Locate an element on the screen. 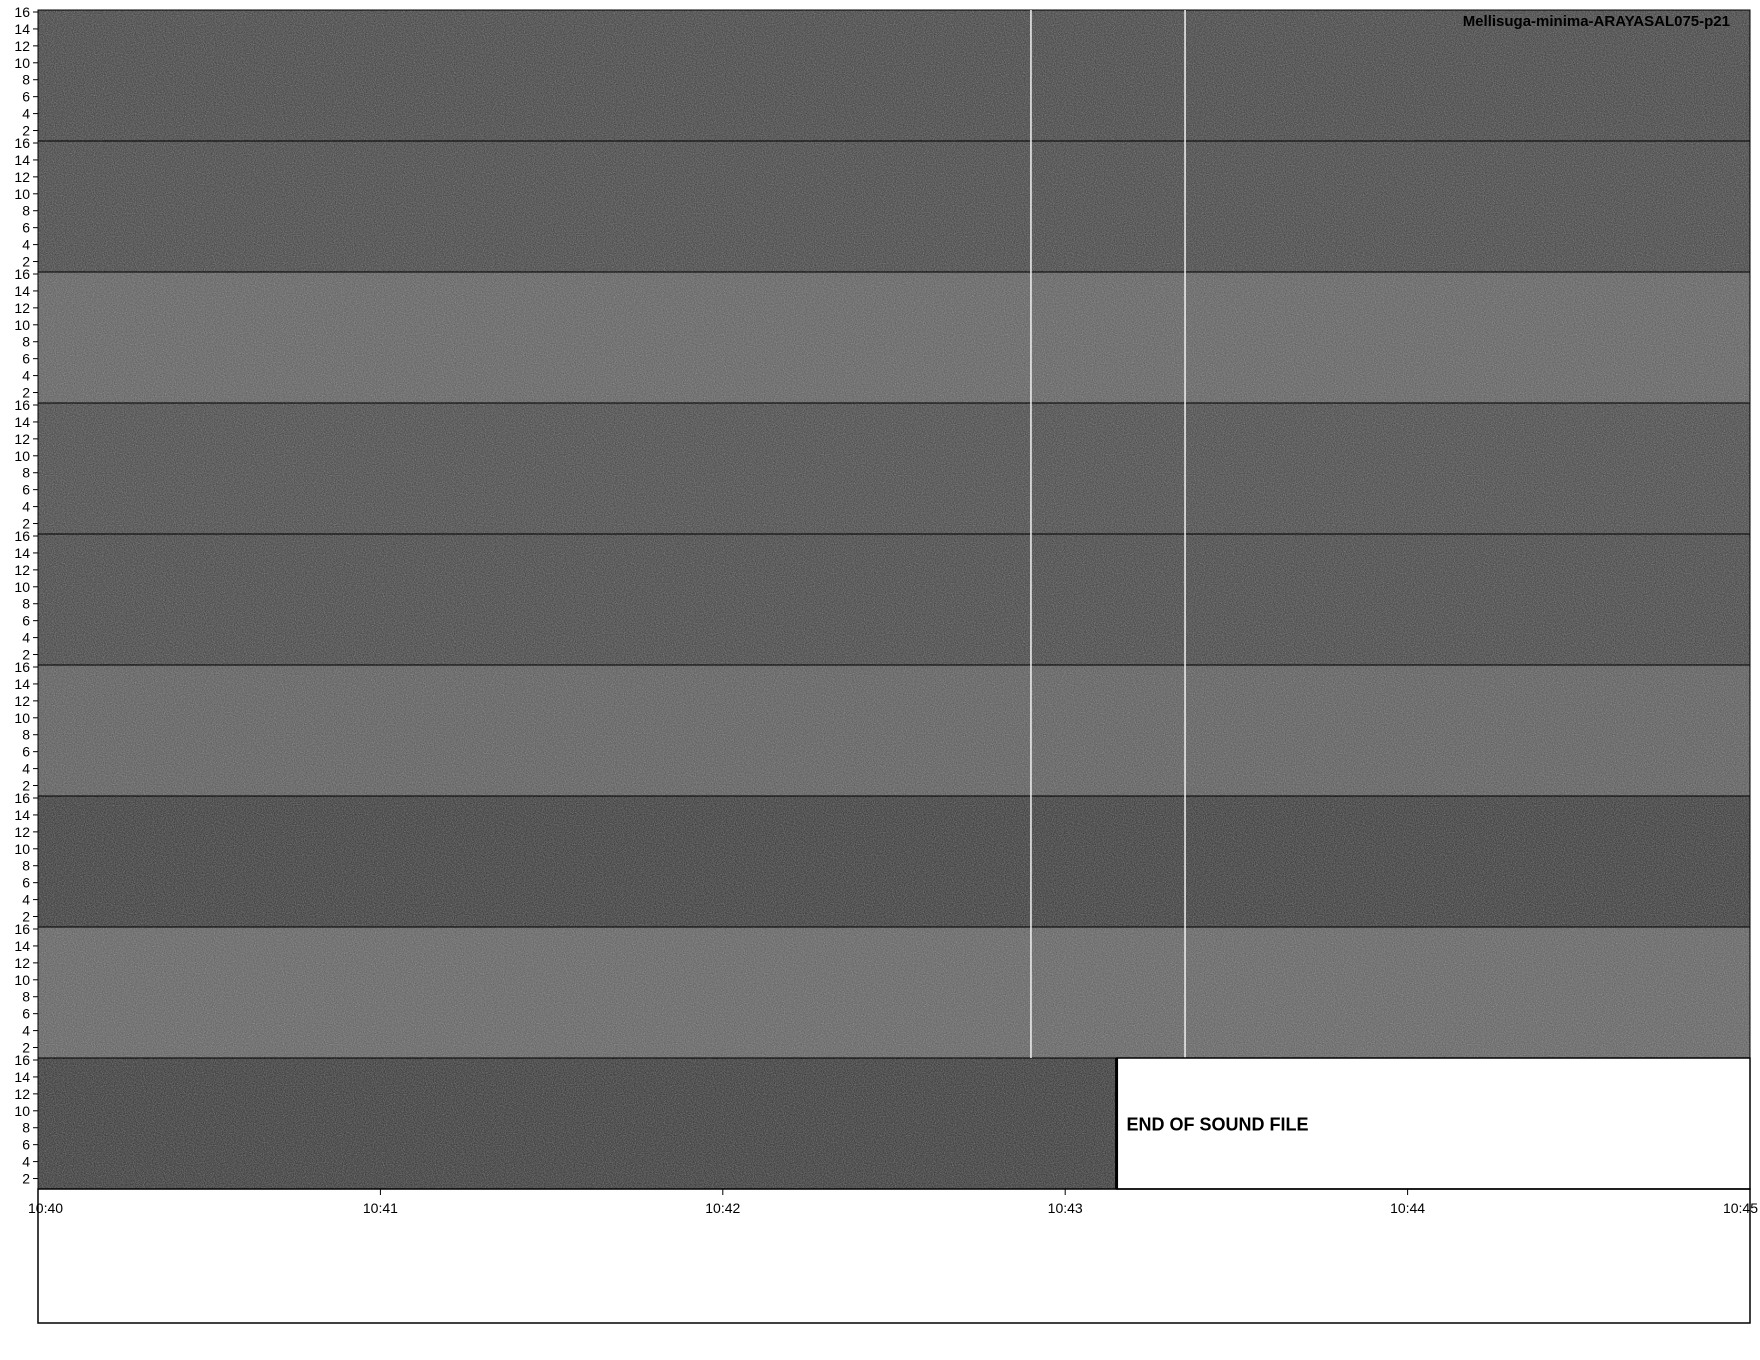  x-tick-label: 10:45 is located at coordinates (1740, 1208).